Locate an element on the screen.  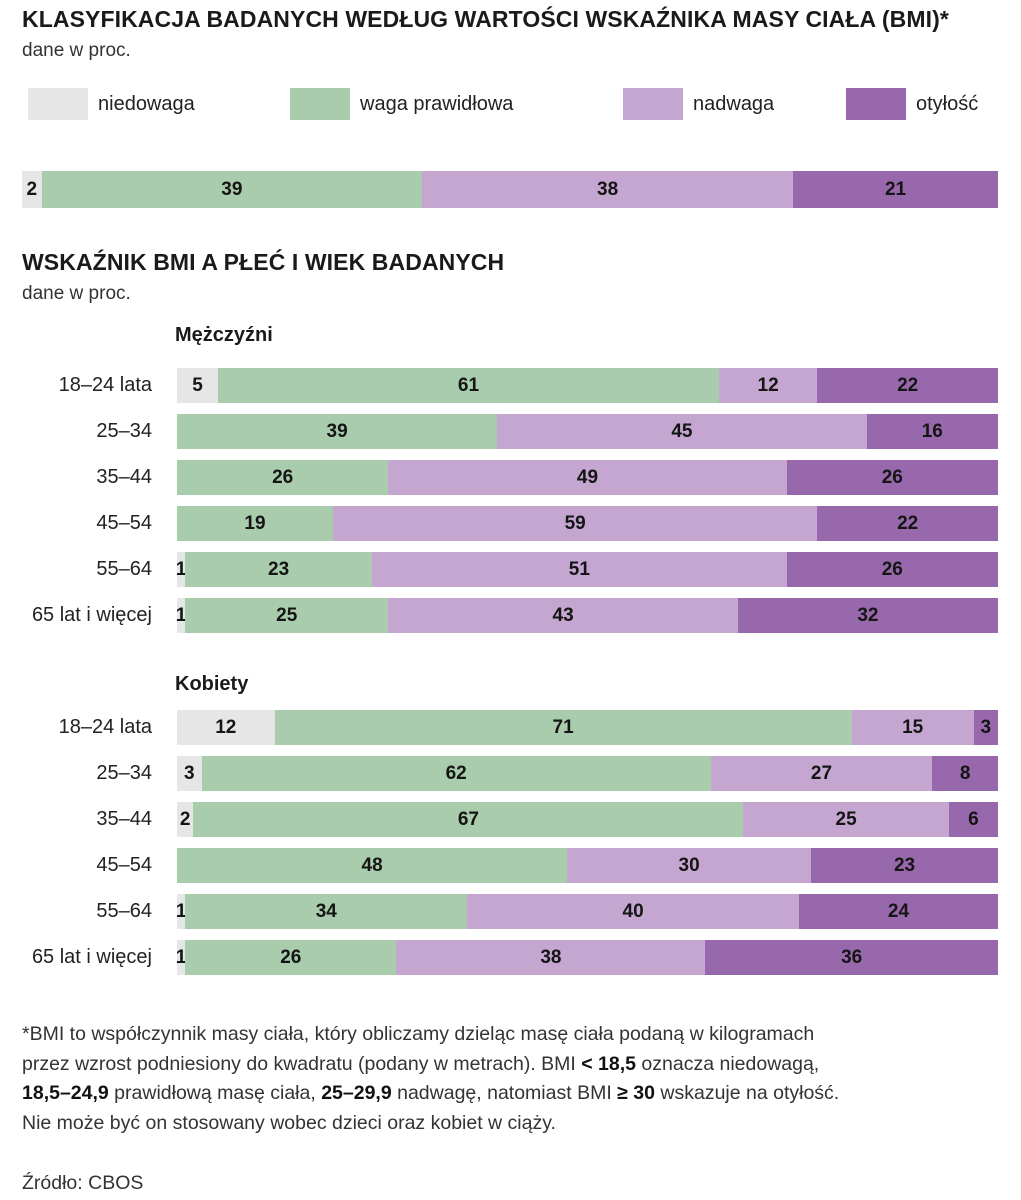
bar-segment-waga-prawidlowa: 19 is located at coordinates (255, 523).